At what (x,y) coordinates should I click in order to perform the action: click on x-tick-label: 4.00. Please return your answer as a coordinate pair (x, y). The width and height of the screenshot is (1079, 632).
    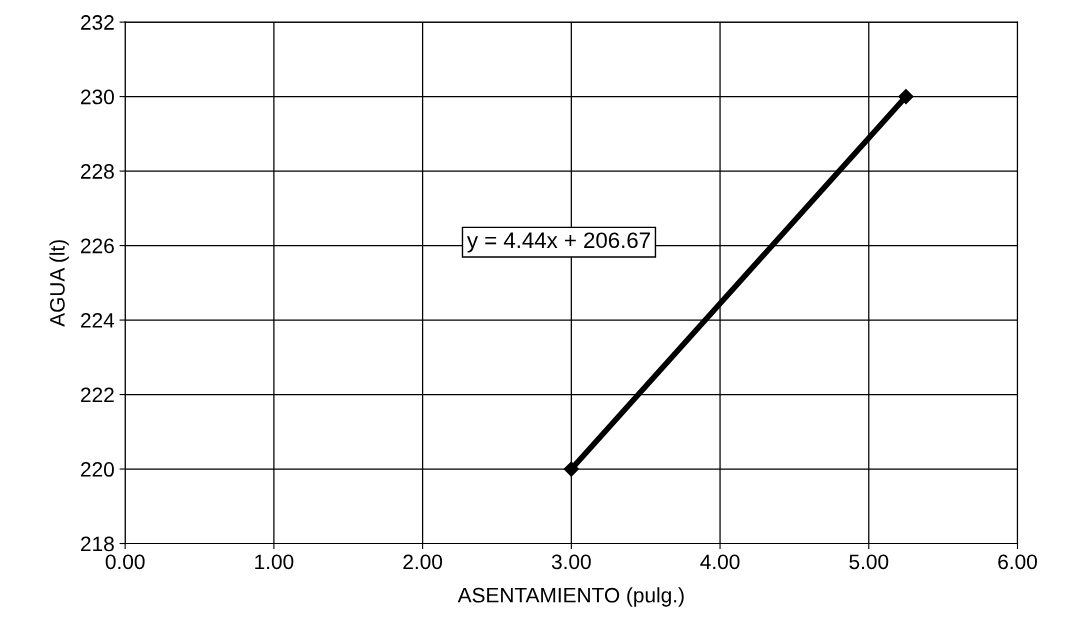
    Looking at the image, I should click on (720, 562).